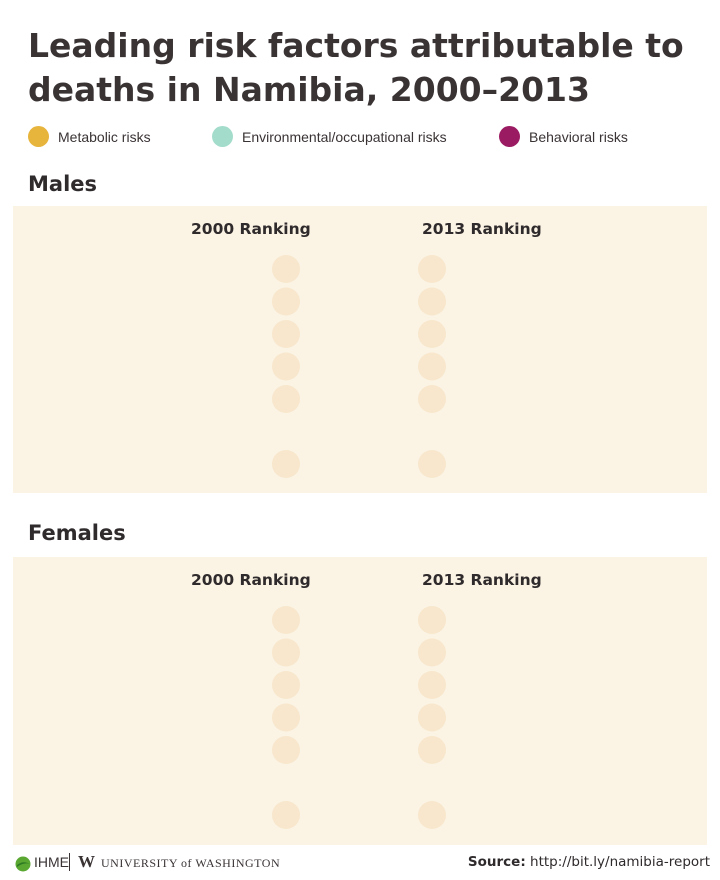 The image size is (720, 880). I want to click on females-2013-ranking-header: 2013 Ranking, so click(482, 580).